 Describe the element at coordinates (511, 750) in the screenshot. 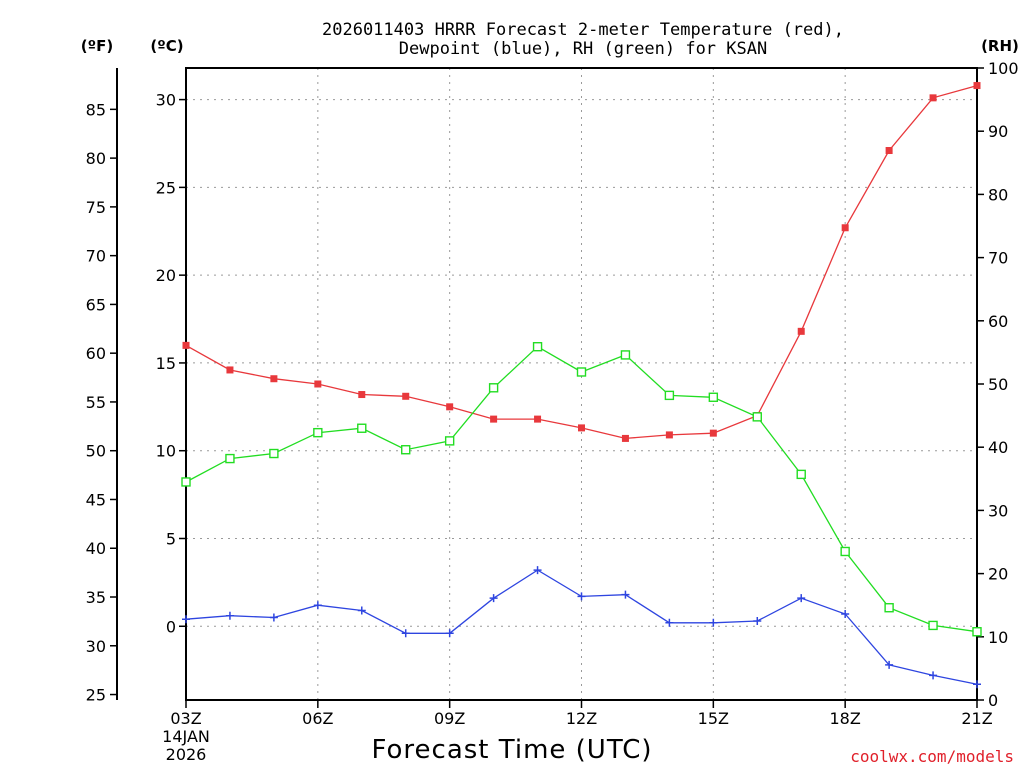

I see `x-axis-title: Forecast Time (UTC)` at that location.